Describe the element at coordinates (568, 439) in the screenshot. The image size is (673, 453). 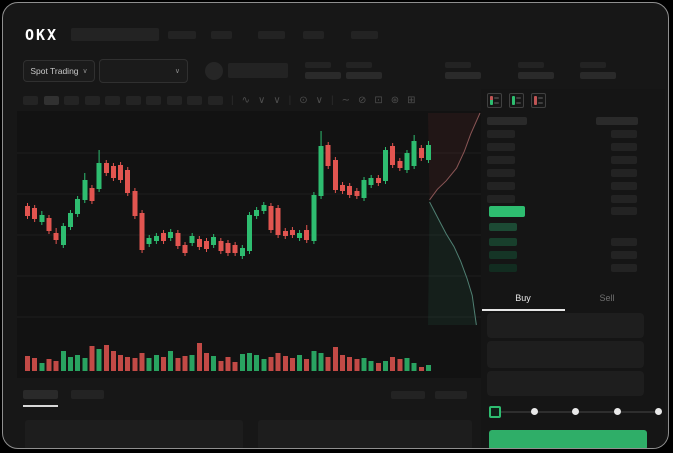
I see `buy-button` at that location.